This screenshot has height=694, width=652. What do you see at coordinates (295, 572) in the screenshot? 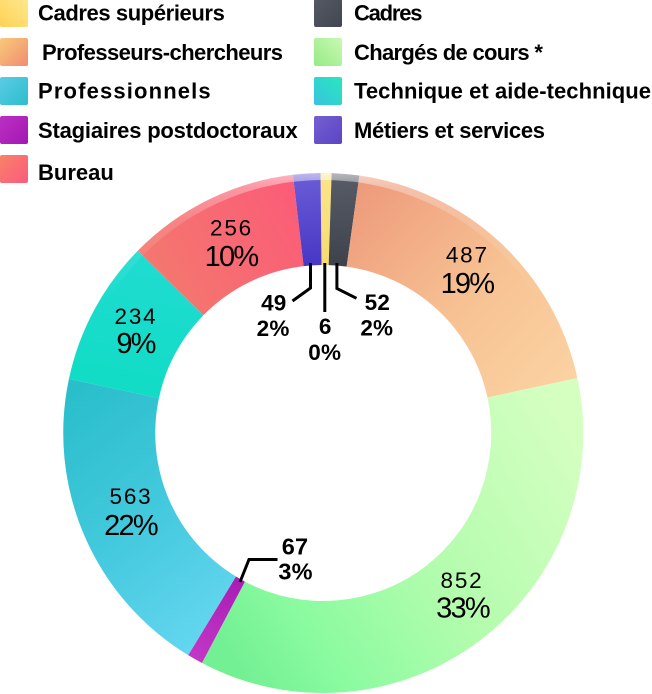
I see `svg-text: 3%` at bounding box center [295, 572].